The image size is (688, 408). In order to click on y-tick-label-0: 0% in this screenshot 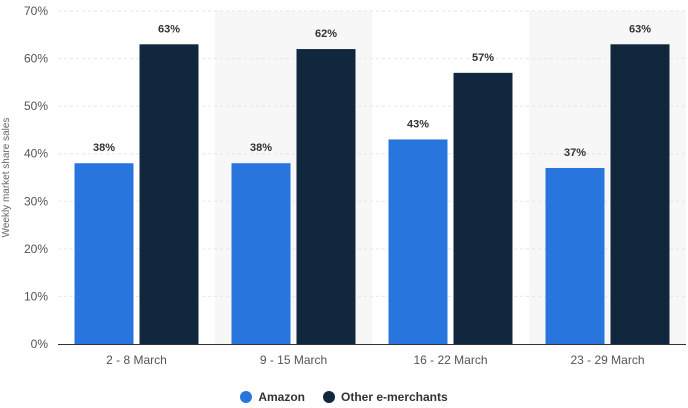, I will do `click(40, 344)`.